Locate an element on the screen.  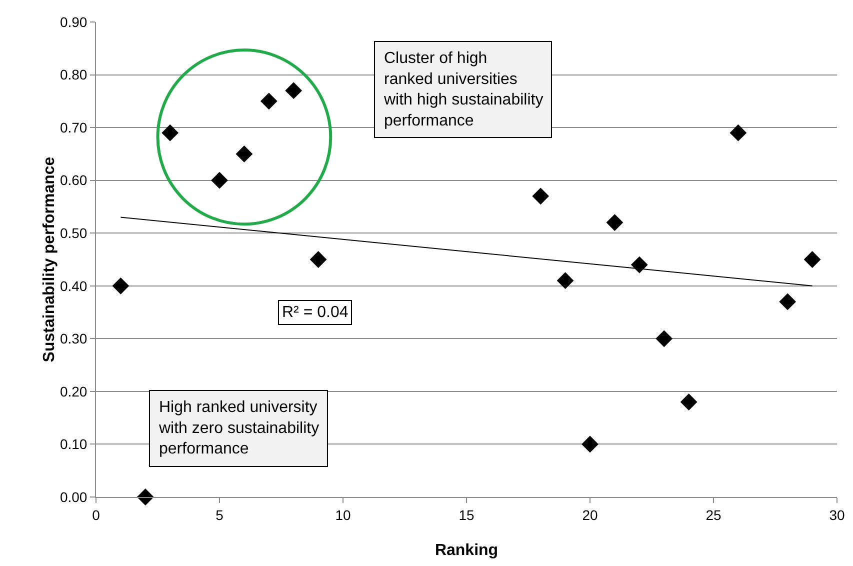
y-tick-label: 0.00 is located at coordinates (74, 496).